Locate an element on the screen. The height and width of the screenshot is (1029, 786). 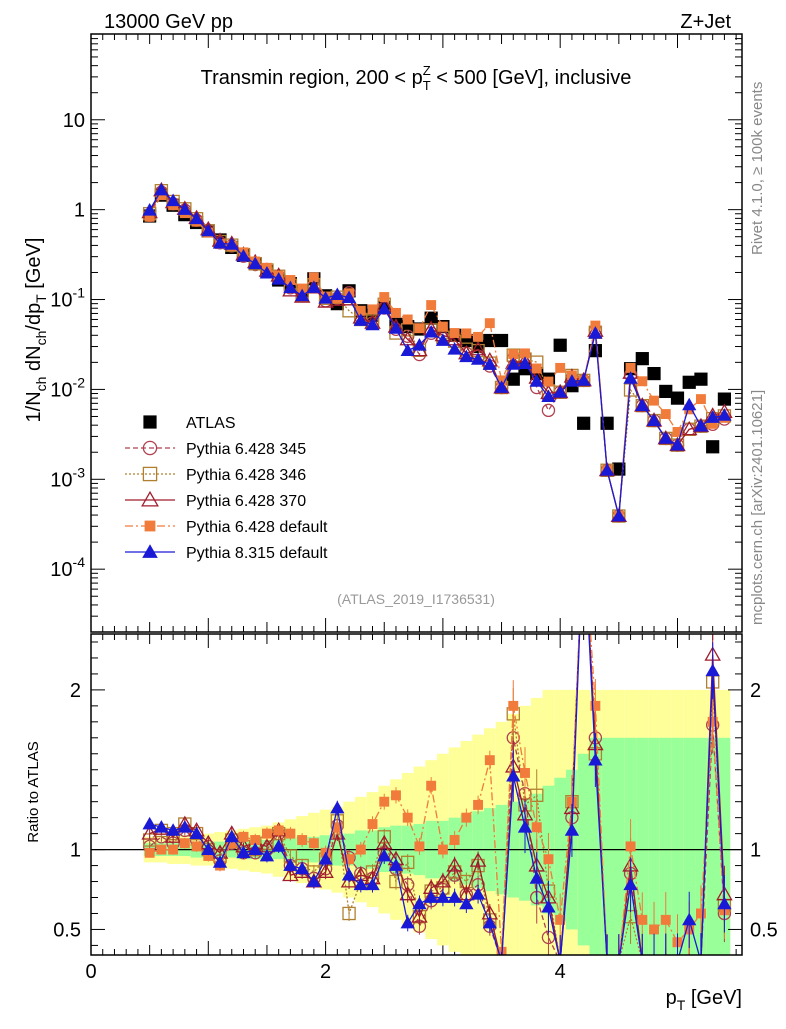
x-tick-label: 2 is located at coordinates (325, 972).